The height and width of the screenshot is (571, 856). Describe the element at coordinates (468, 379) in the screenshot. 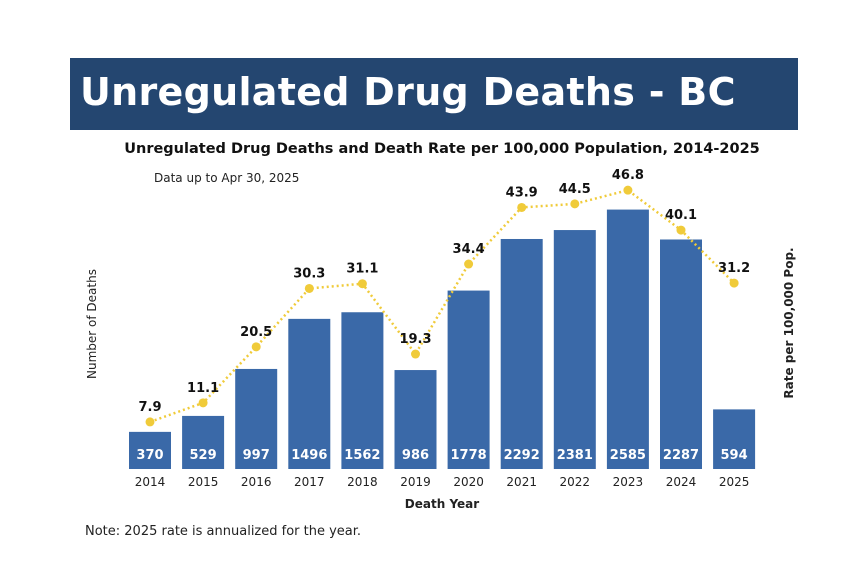

I see `bar-2020` at that location.